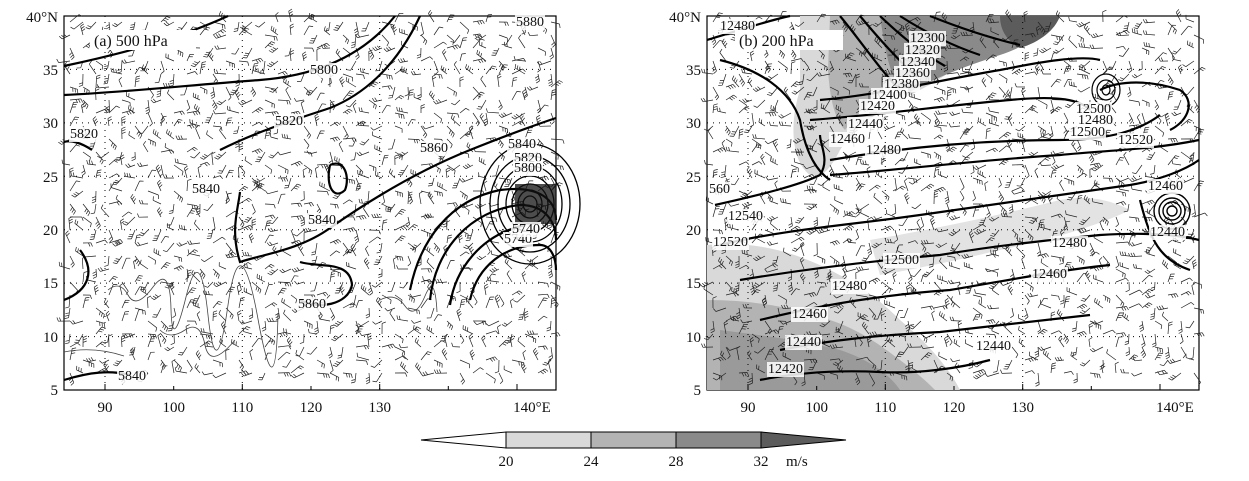  Describe the element at coordinates (816, 408) in the screenshot. I see `x-tick-label: 100` at that location.